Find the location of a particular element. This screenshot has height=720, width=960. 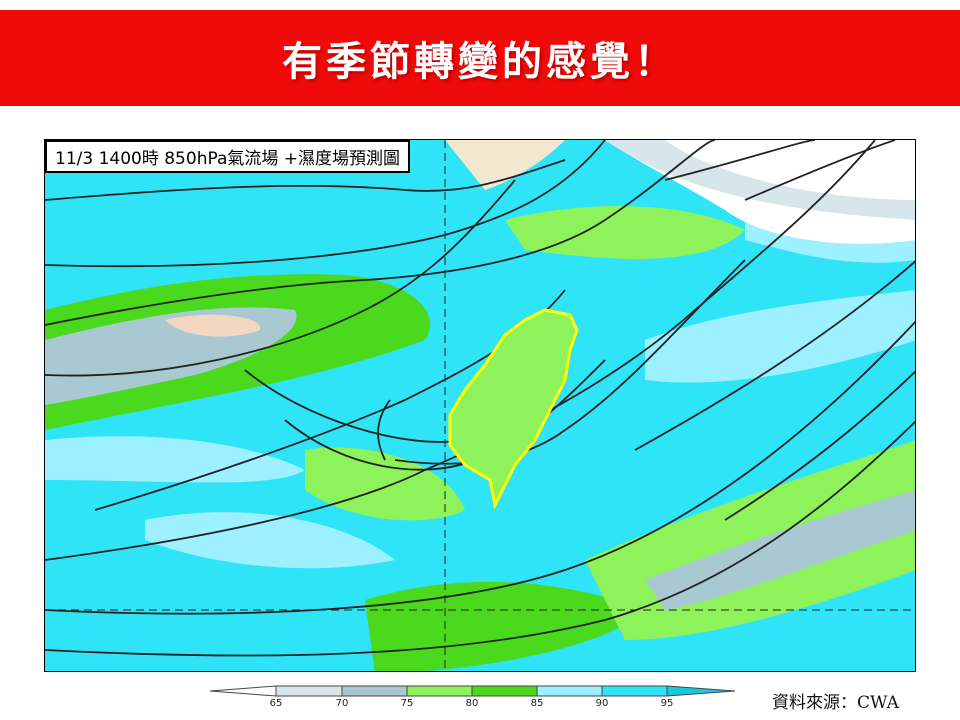

title-banner: 有季節轉變的感覺！ is located at coordinates (480, 58).